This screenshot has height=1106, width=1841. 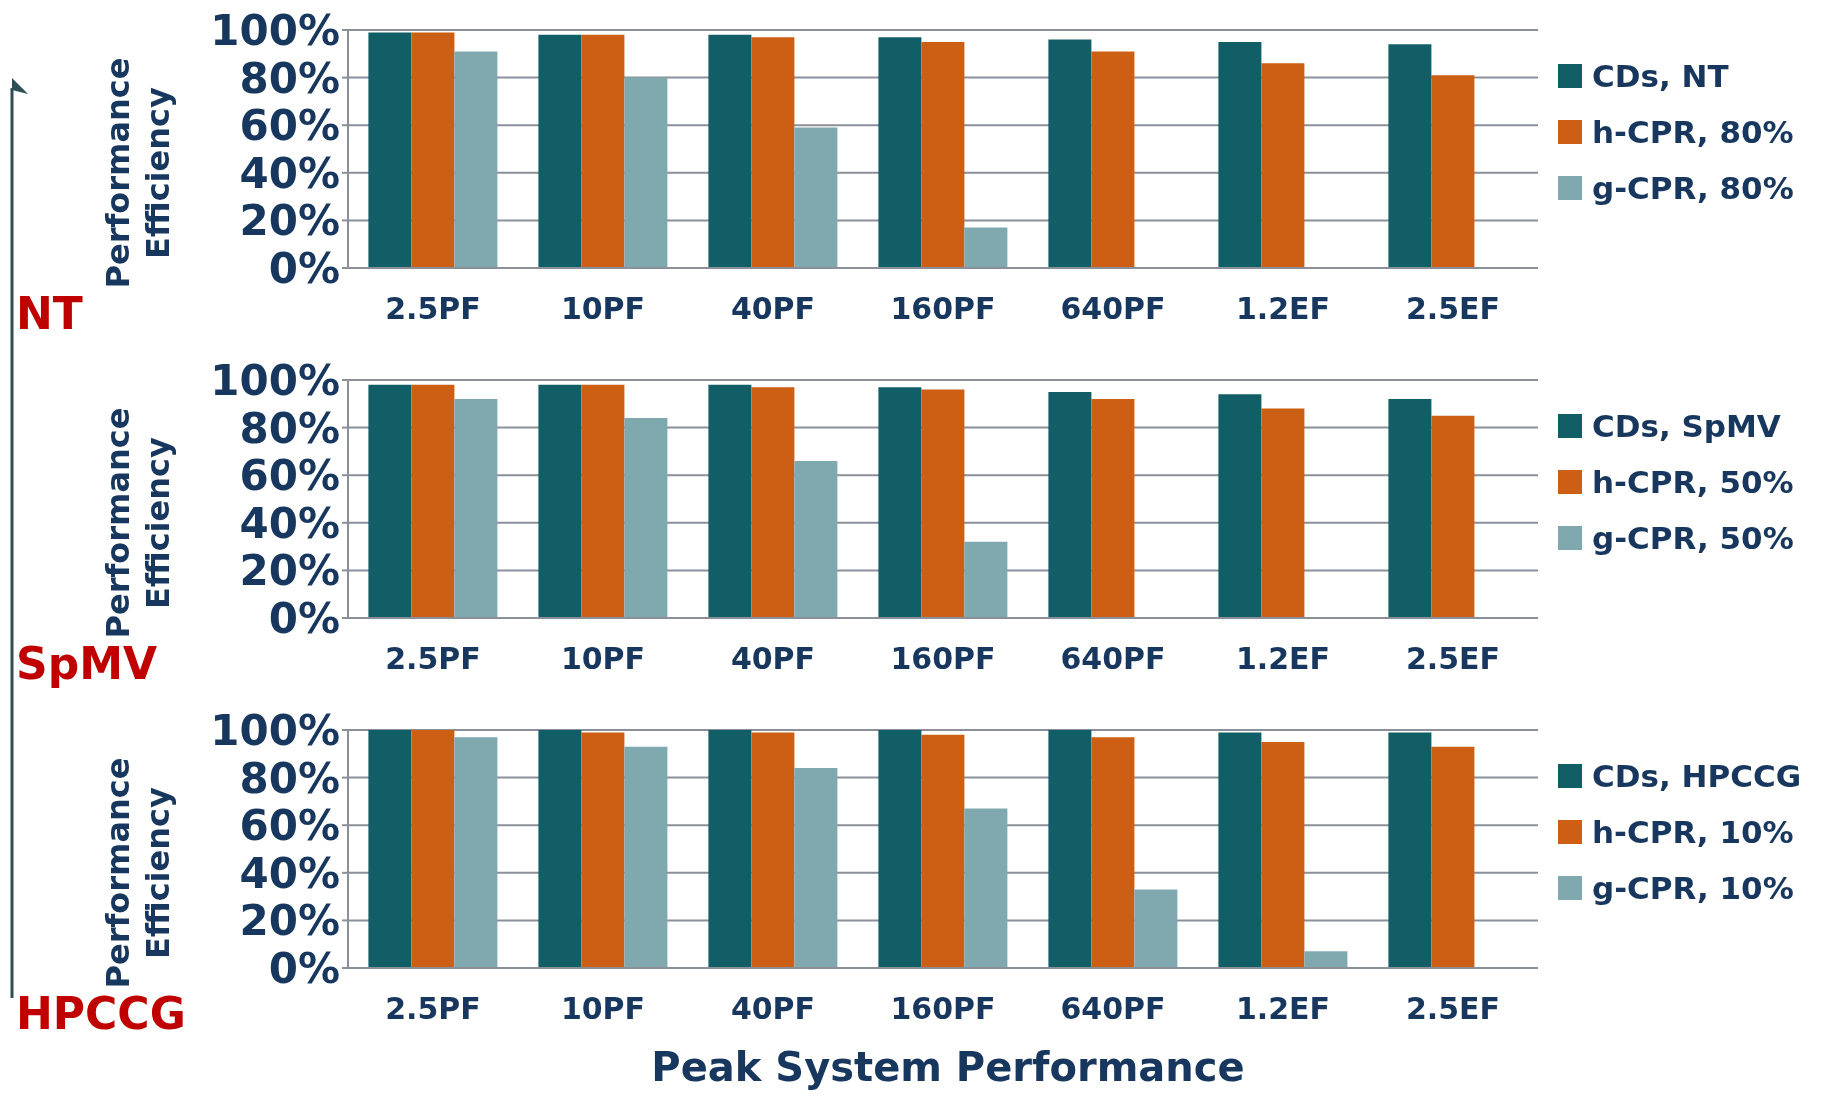 I want to click on legend-label: h-CPR, 10%, so click(x=1693, y=832).